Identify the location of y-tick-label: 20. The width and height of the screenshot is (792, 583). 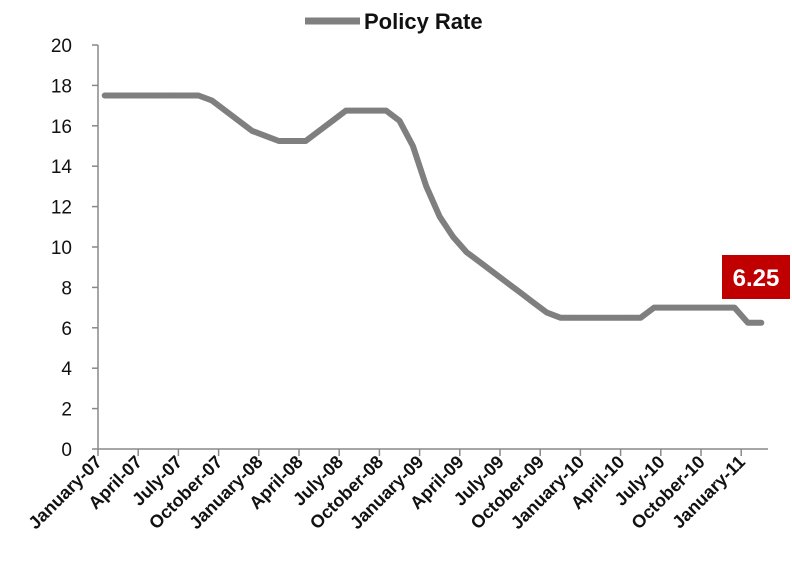
(61, 46).